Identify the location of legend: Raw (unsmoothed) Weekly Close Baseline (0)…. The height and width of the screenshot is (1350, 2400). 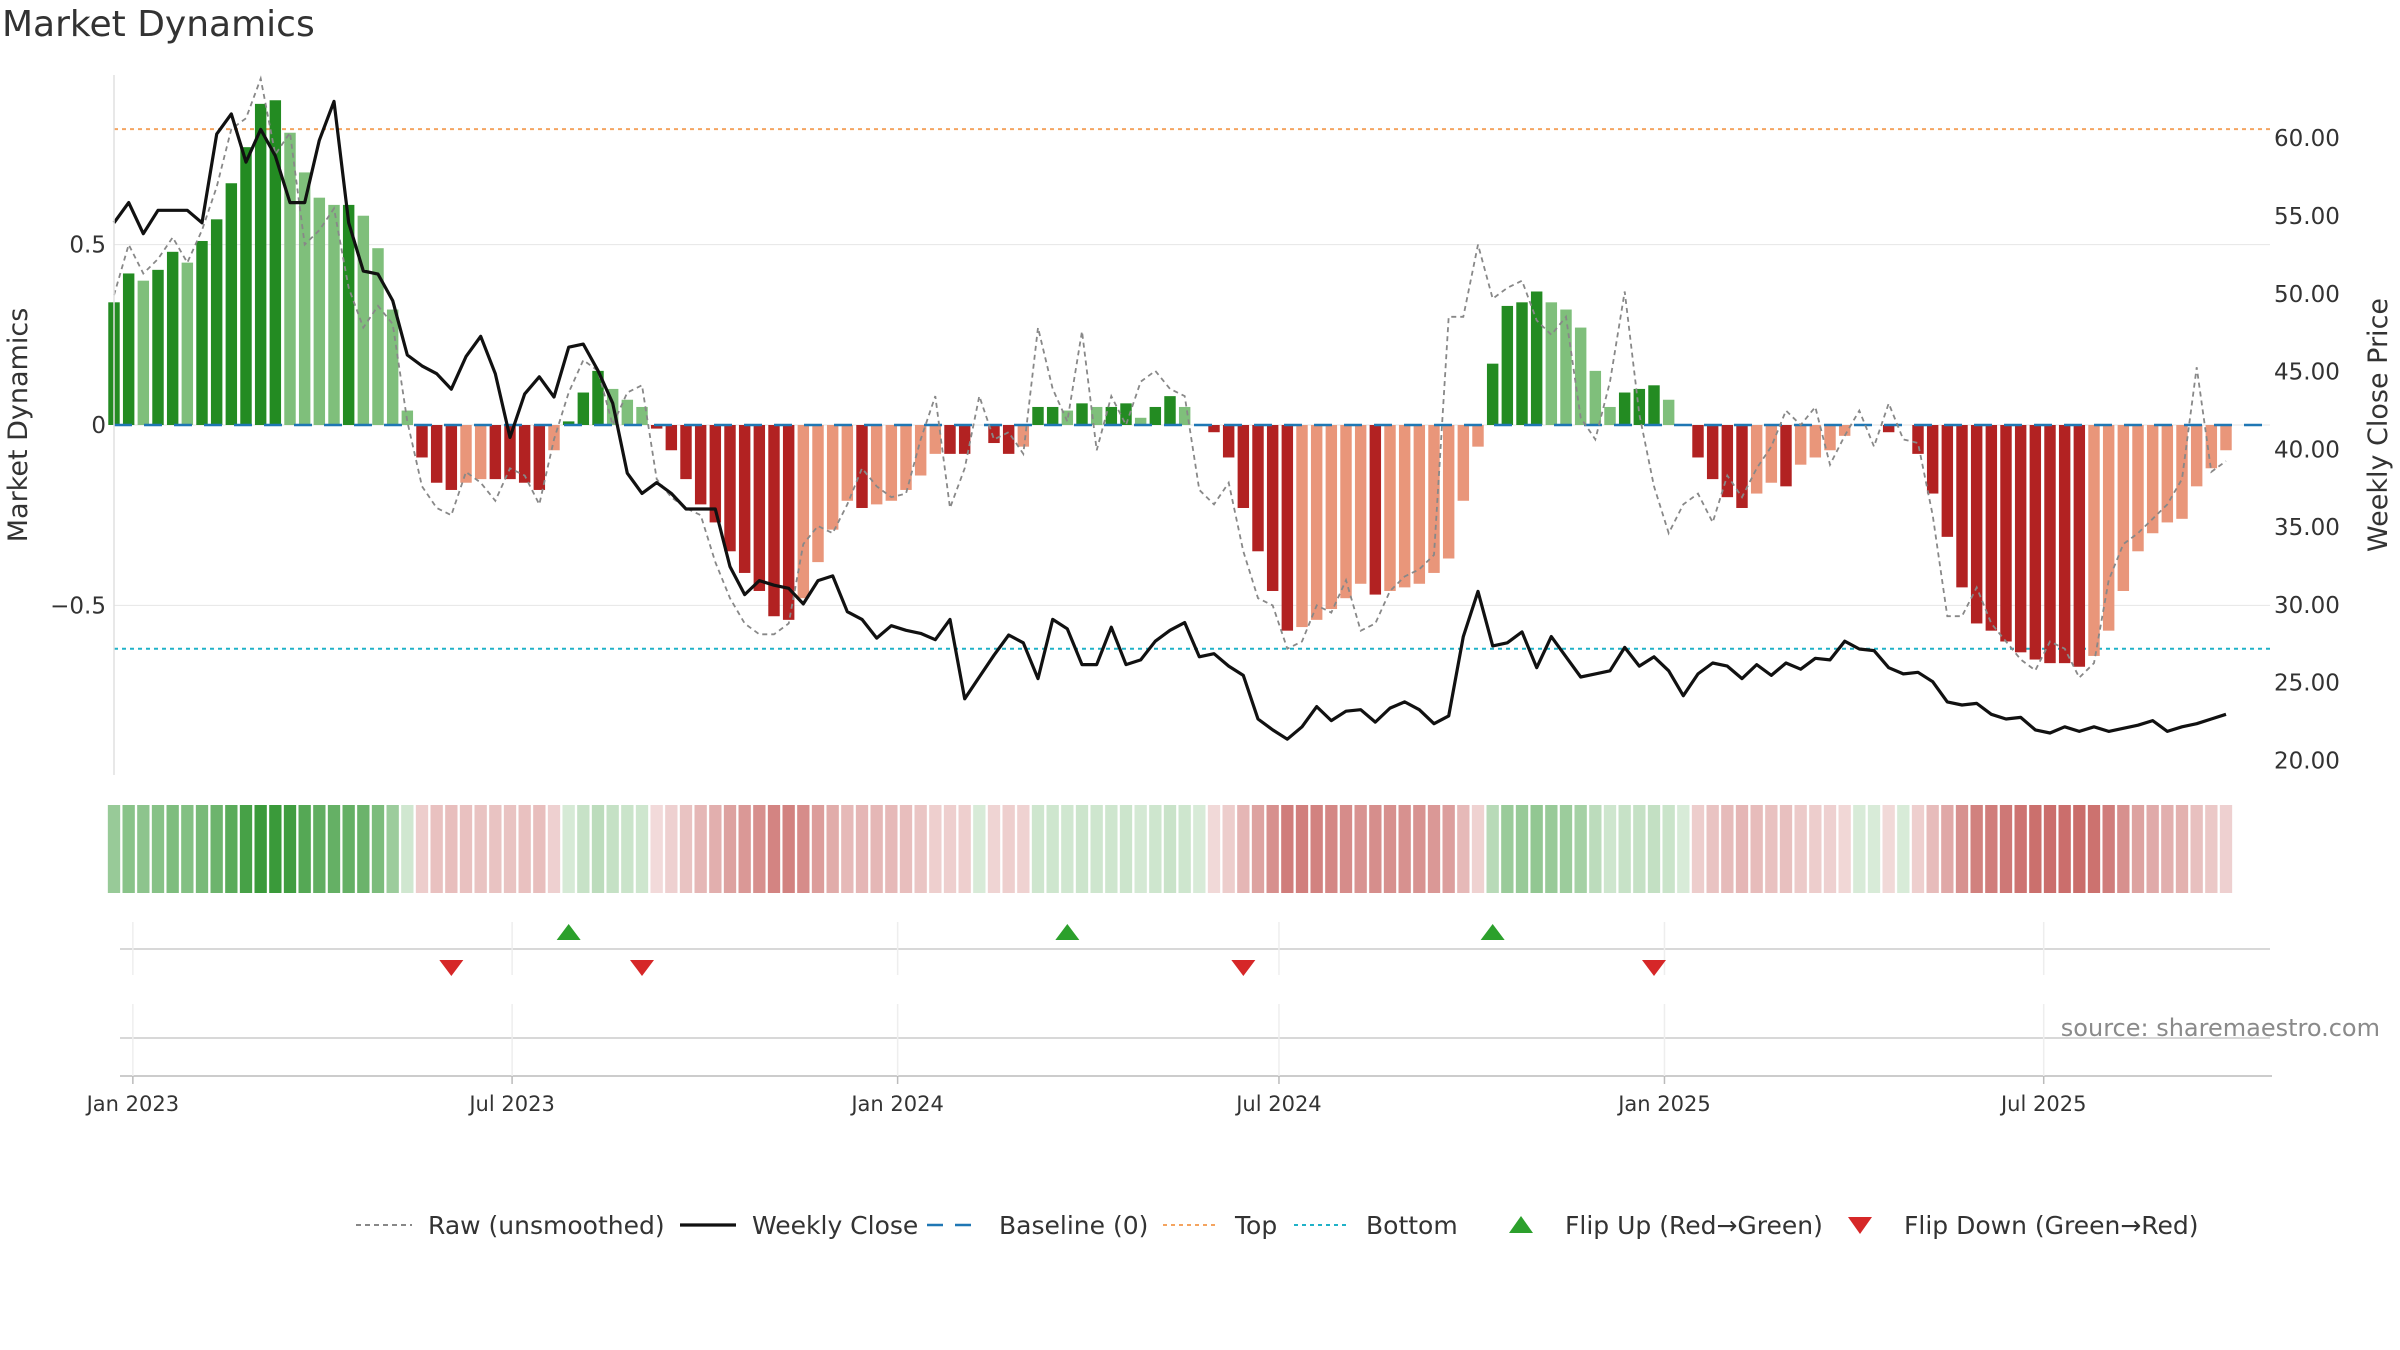
(1277, 1225).